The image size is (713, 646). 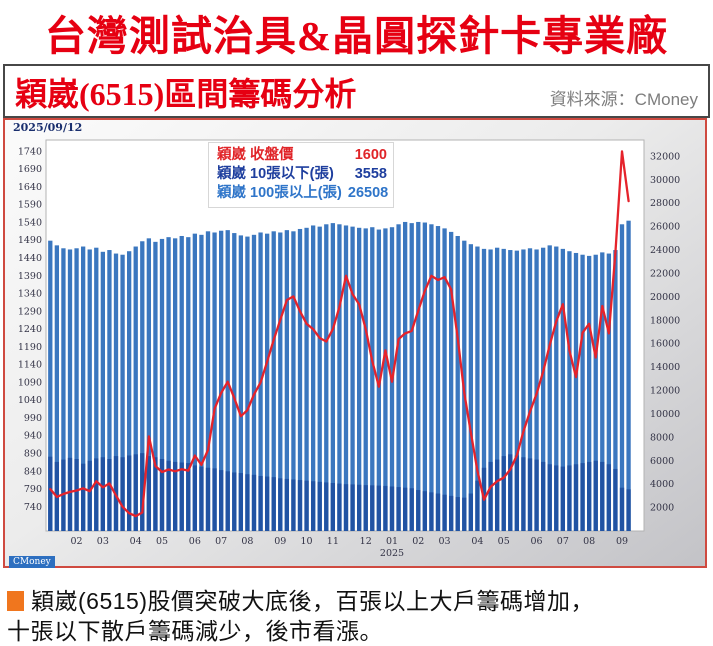 I want to click on svg-text: 2025, so click(x=392, y=553).